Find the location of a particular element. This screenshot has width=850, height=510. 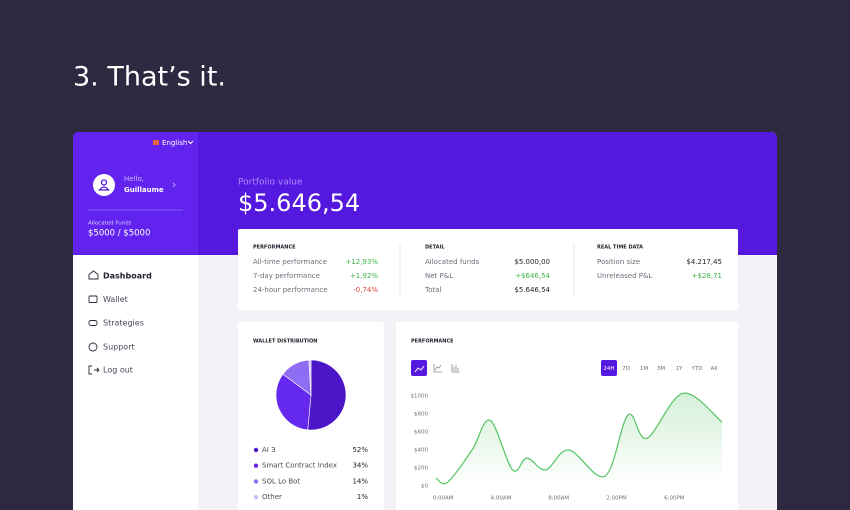

card-title: PERFORMANCE is located at coordinates (432, 342).